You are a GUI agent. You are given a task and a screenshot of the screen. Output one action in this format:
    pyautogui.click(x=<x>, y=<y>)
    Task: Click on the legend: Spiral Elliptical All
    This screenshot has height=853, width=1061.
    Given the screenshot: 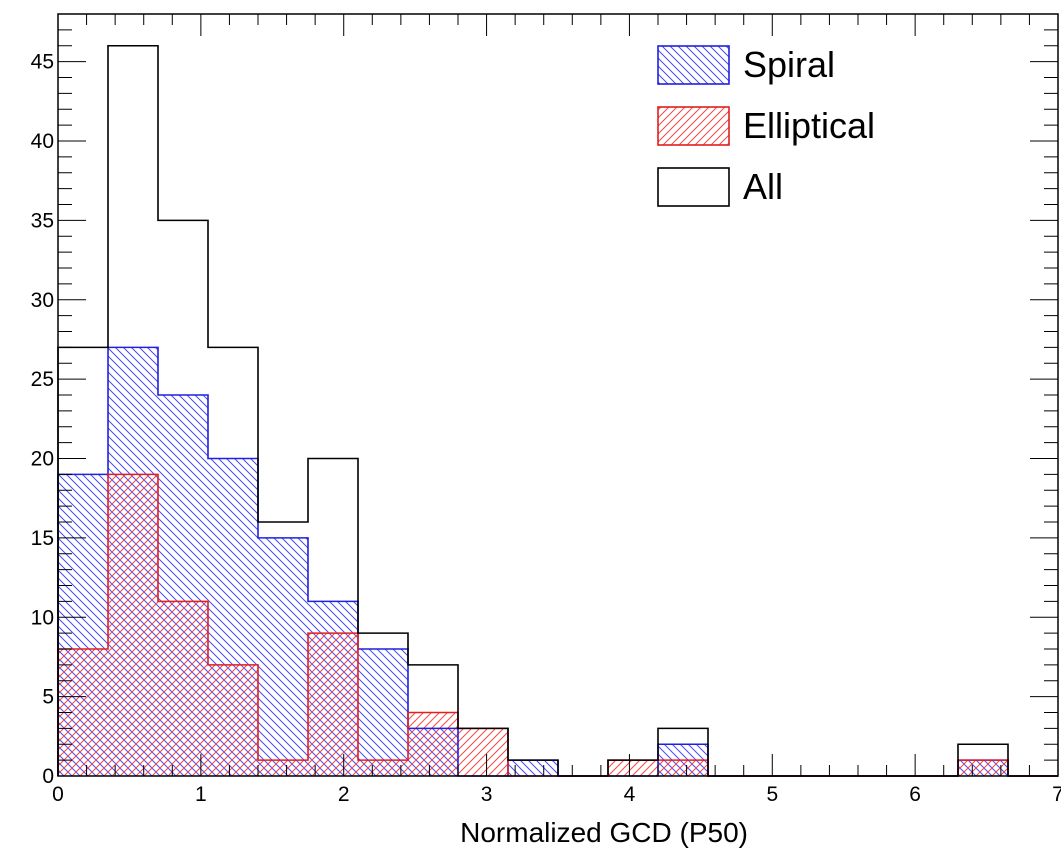 What is the action you would take?
    pyautogui.click(x=766, y=125)
    